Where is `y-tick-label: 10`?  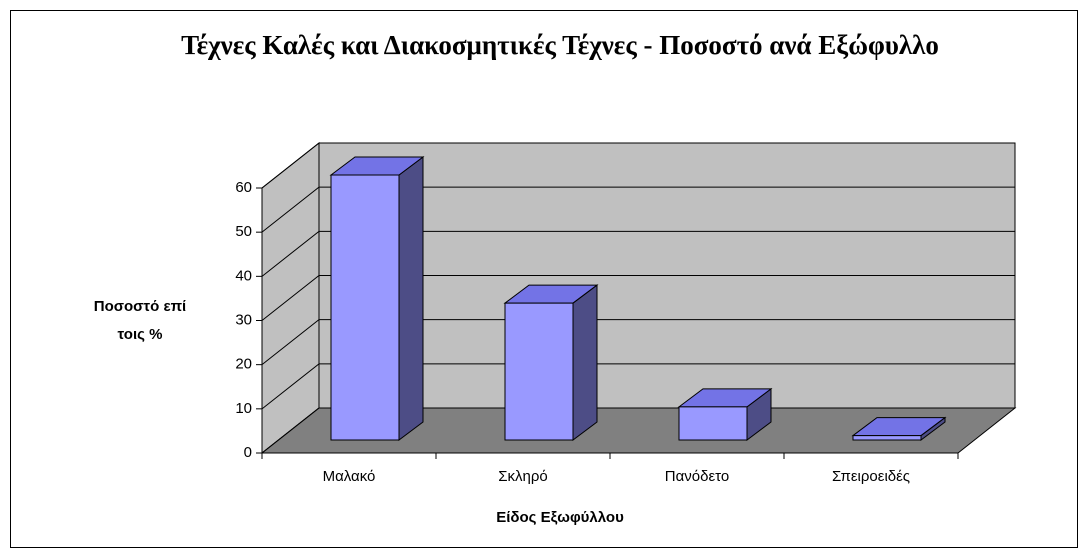 y-tick-label: 10 is located at coordinates (243, 408).